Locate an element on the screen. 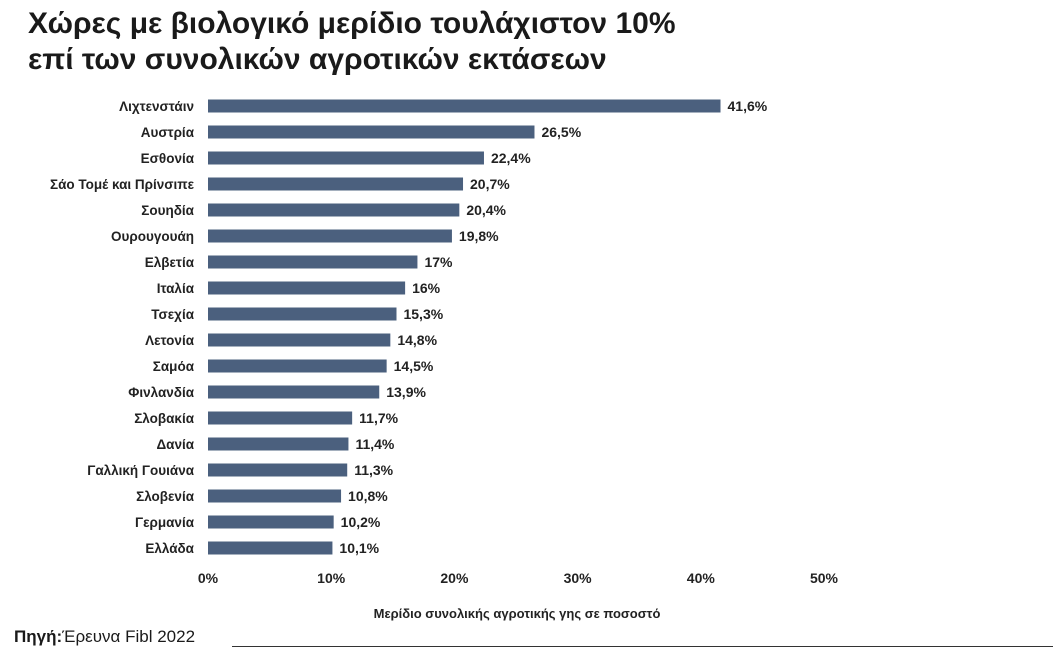  x-tick-label: 30% is located at coordinates (578, 578).